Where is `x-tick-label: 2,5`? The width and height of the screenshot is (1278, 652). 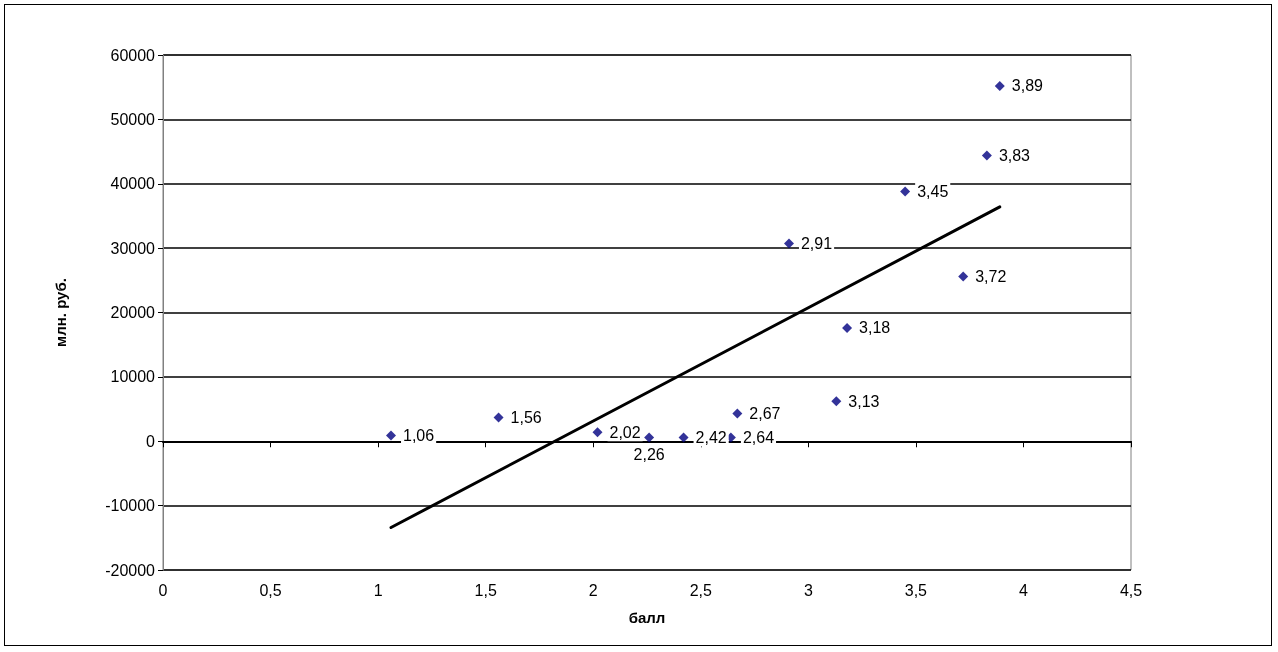 x-tick-label: 2,5 is located at coordinates (700, 590).